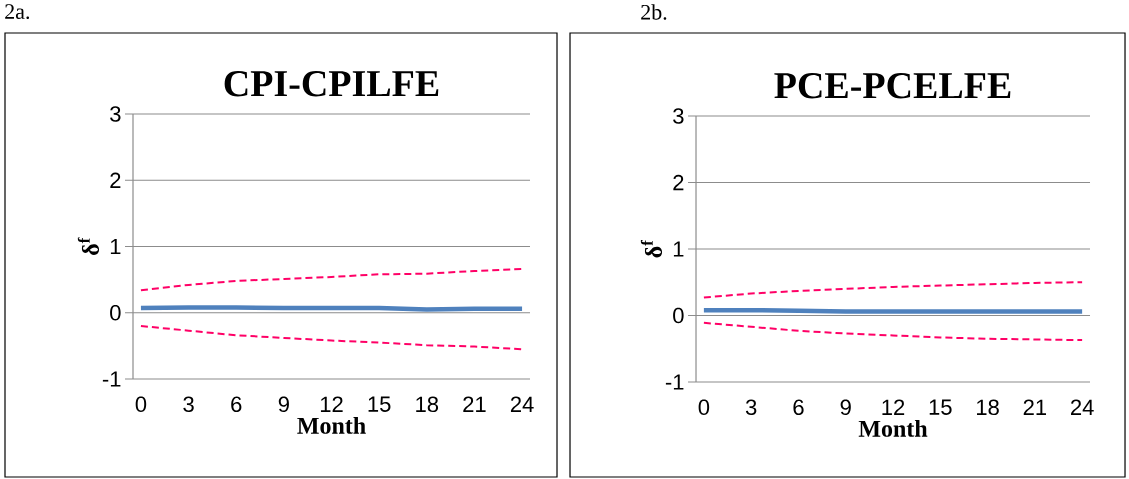  I want to click on chart-title: PCE-PCELFE, so click(892, 85).